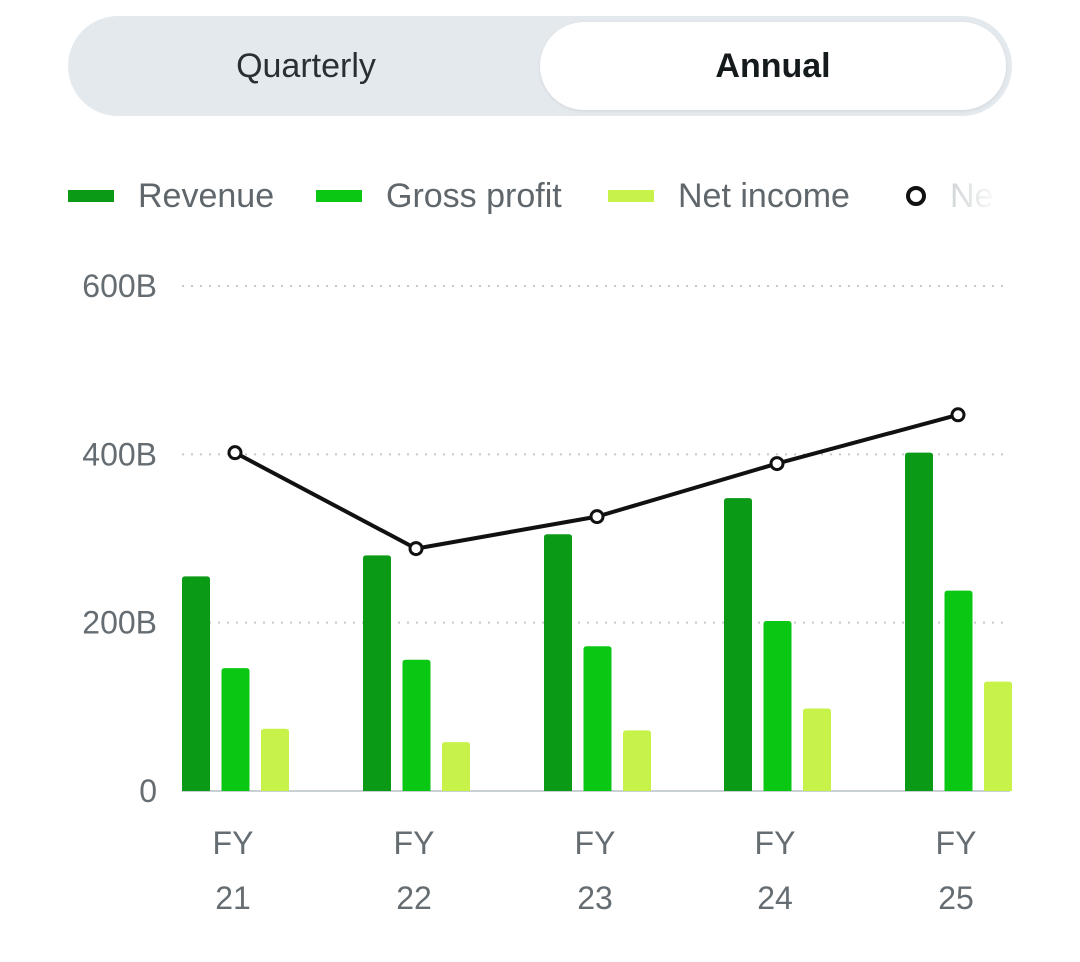 Image resolution: width=1080 pixels, height=962 pixels. I want to click on x-category-label: 25, so click(956, 898).